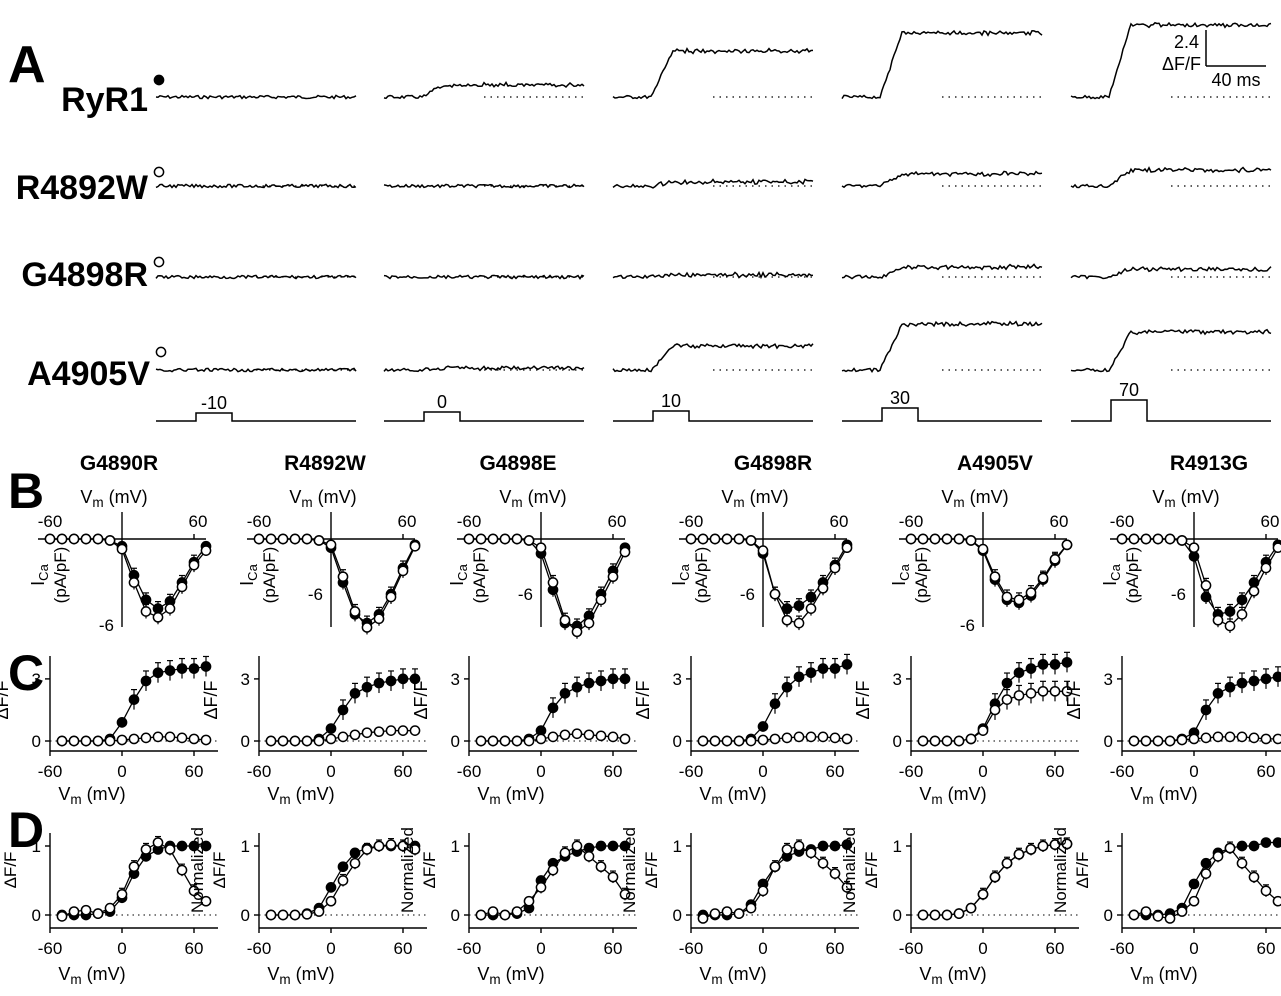  Describe the element at coordinates (121, 948) in the screenshot. I see `x-tick-label: 0` at that location.